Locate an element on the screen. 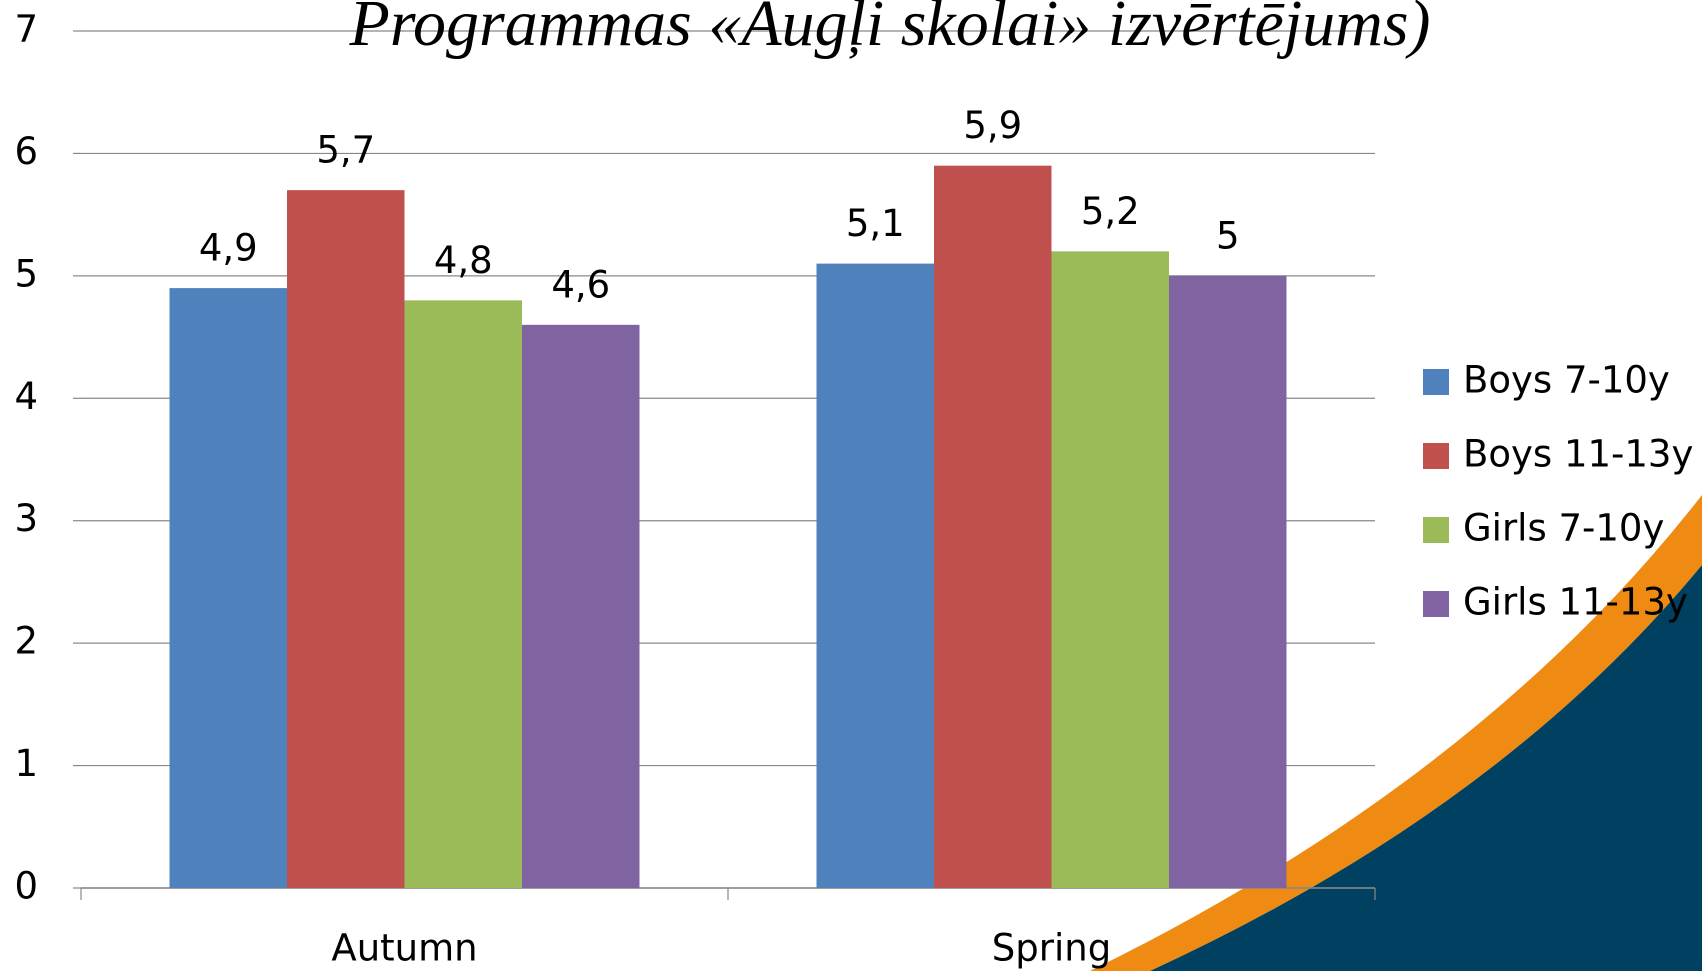  y-tick-label: 7 is located at coordinates (26, 29).